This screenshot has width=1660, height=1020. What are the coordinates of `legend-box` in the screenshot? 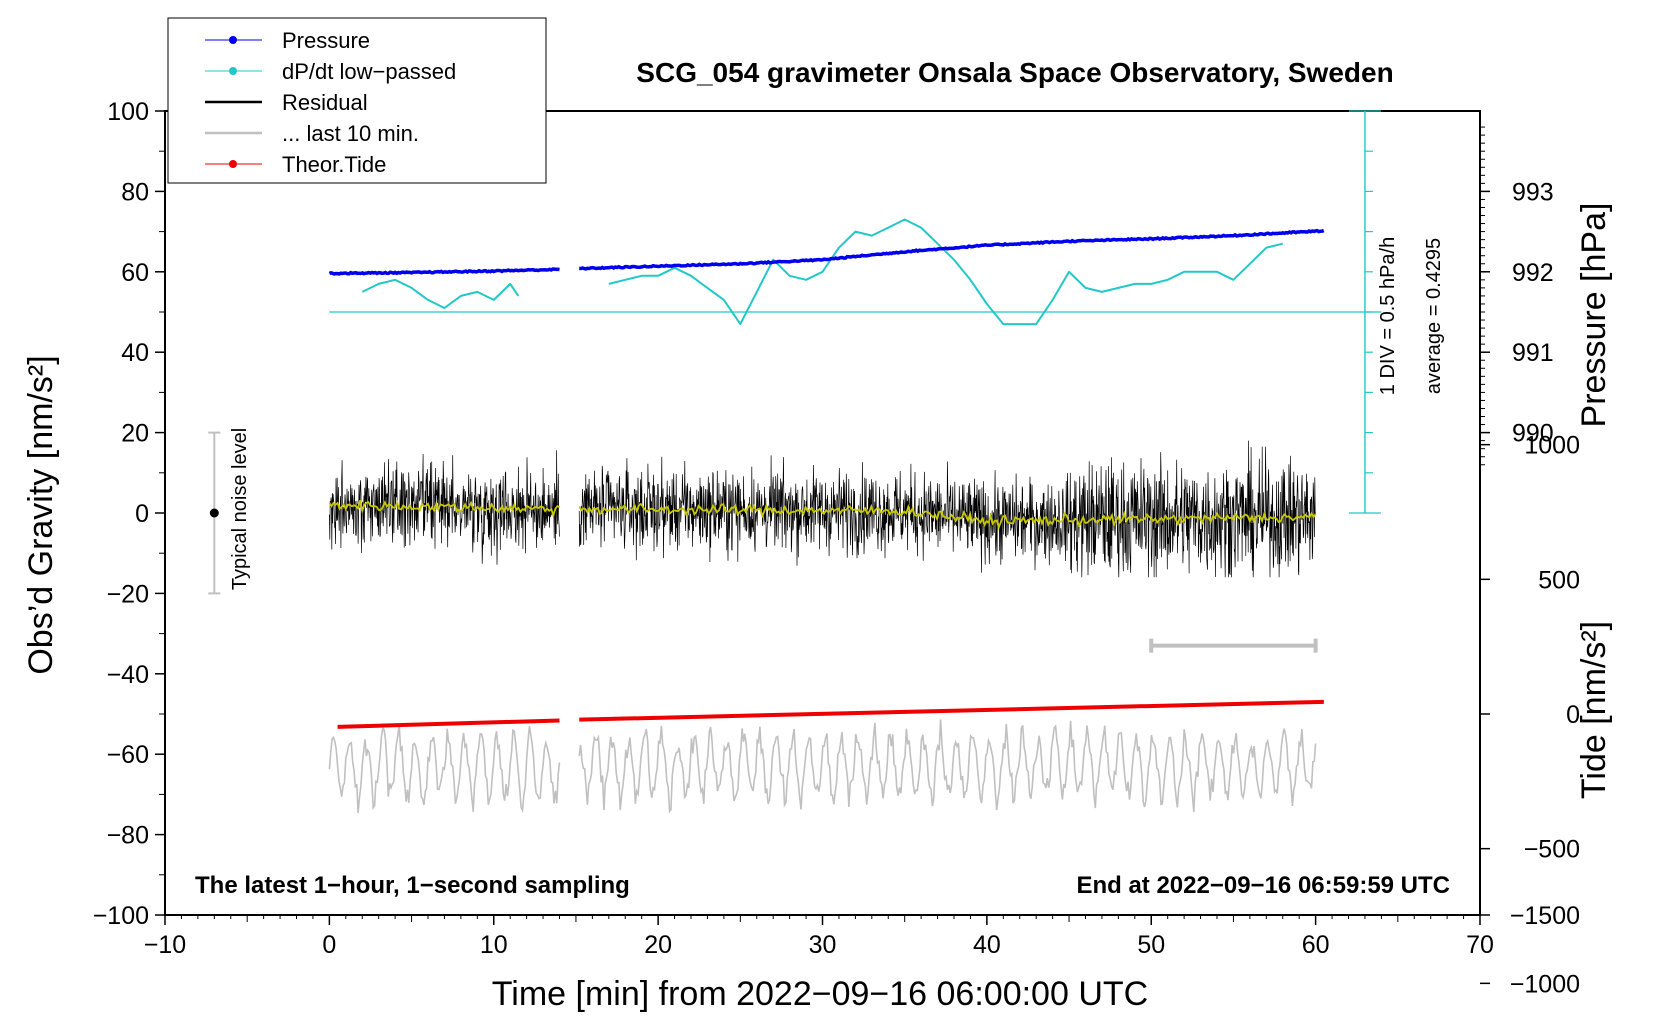 It's located at (357, 100).